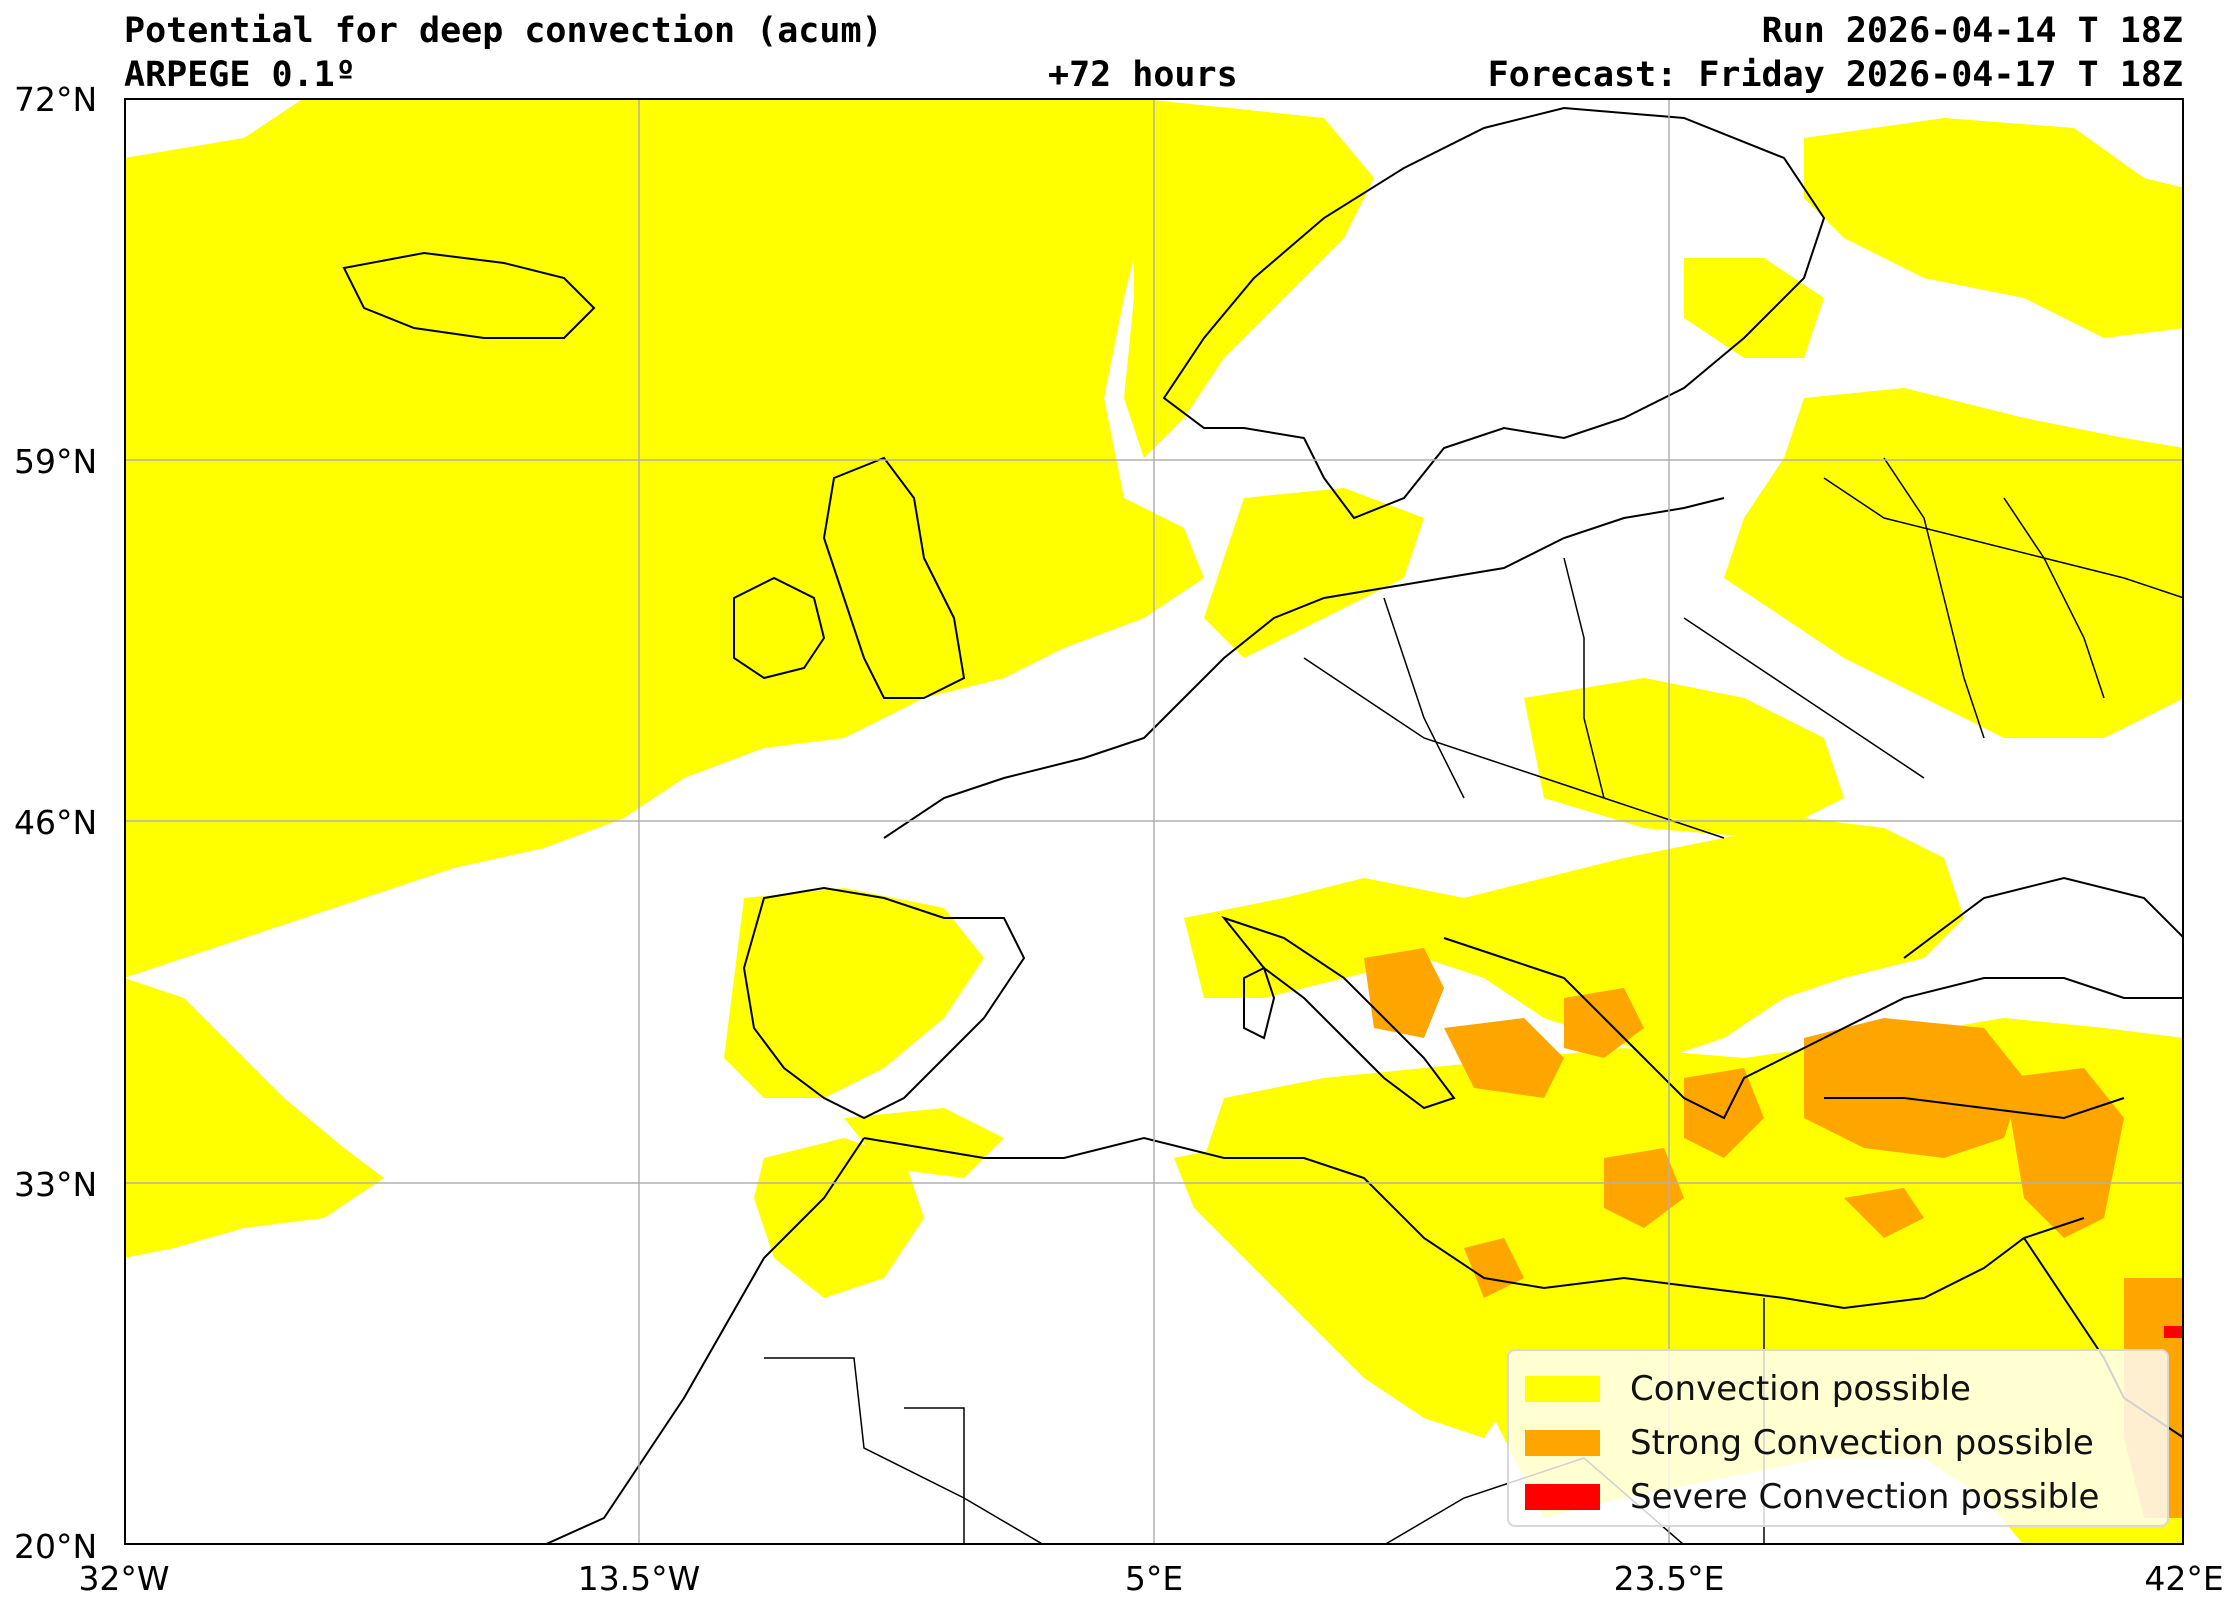 Image resolution: width=2233 pixels, height=1605 pixels. Describe the element at coordinates (1835, 75) in the screenshot. I see `forecast-label: Forecast: Friday 2026-04-17 T 18Z` at that location.